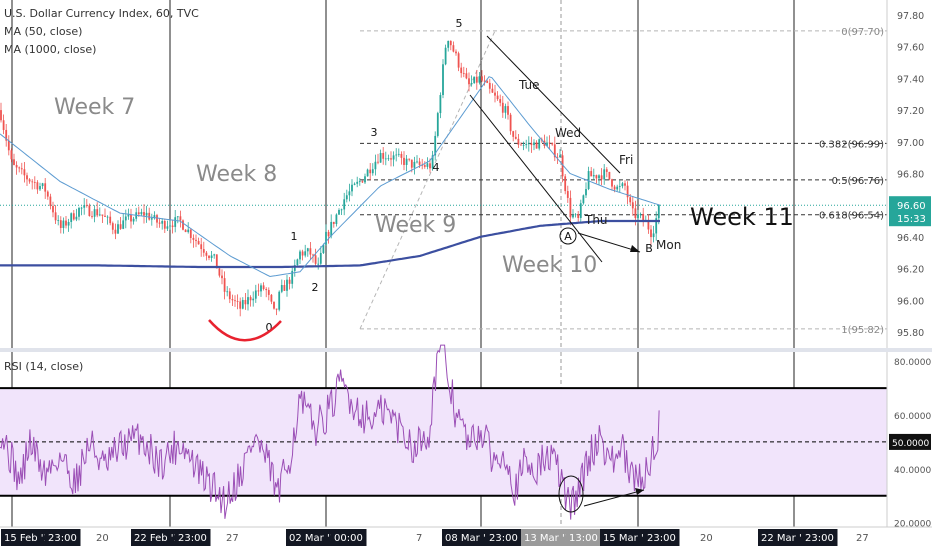 This screenshot has height=550, width=932. Describe the element at coordinates (910, 16) in the screenshot. I see `price-tick-label: 97.80` at that location.